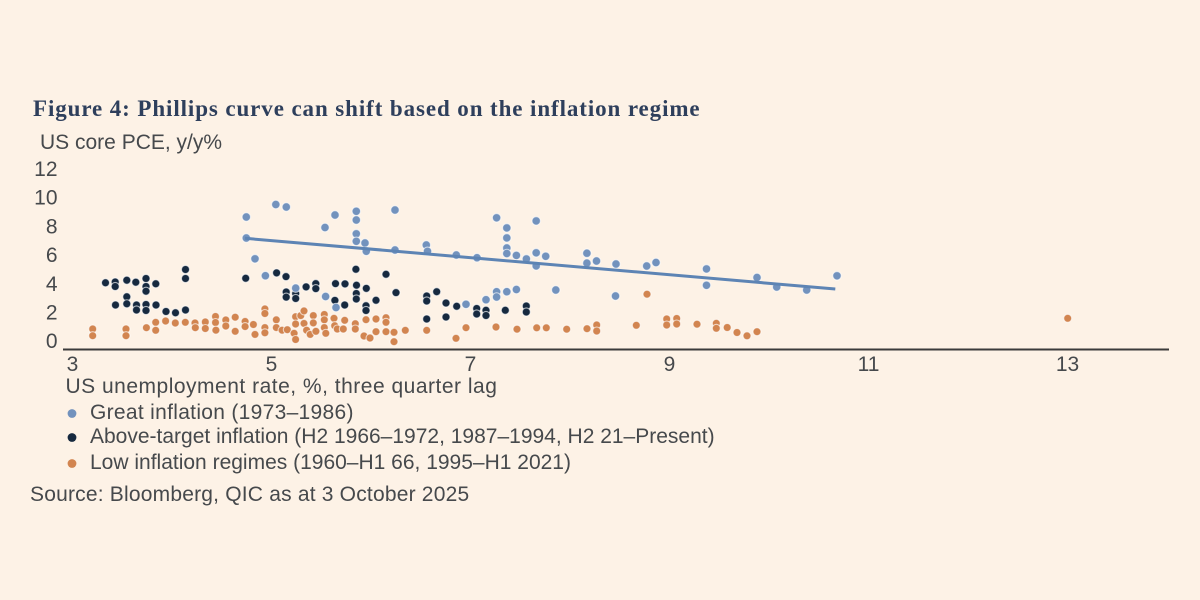 This screenshot has width=1200, height=600. I want to click on svg-text: 2, so click(52, 313).